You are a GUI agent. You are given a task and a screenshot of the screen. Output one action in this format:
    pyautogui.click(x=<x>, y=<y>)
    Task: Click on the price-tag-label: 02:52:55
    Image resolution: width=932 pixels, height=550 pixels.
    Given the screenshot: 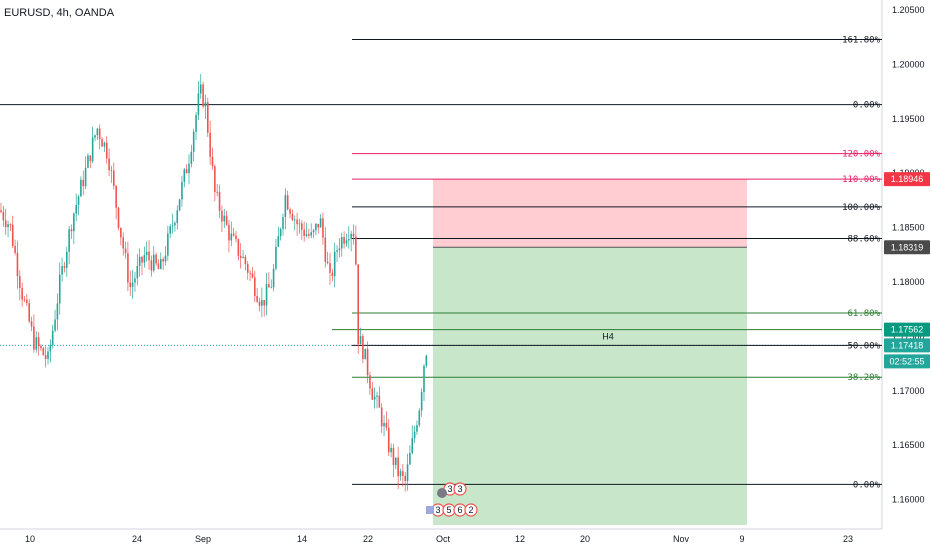 What is the action you would take?
    pyautogui.click(x=906, y=361)
    